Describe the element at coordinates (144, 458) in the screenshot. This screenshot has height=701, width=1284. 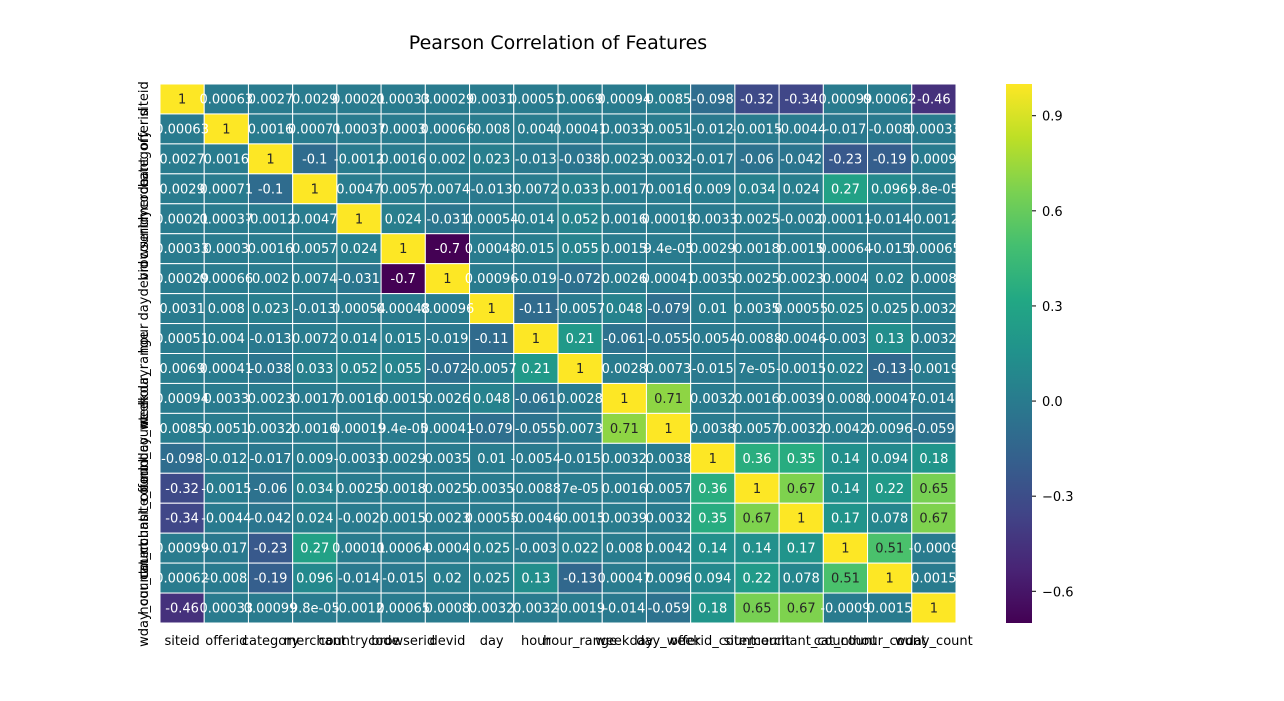
I see `y-tick-label: offerid_count` at that location.